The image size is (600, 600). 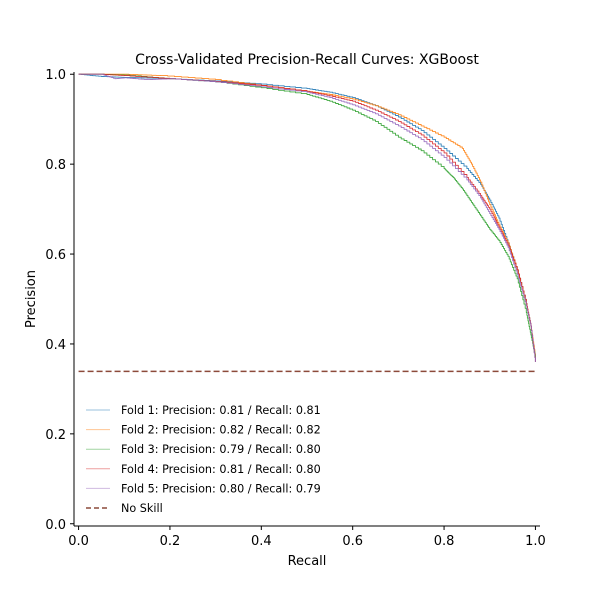 What do you see at coordinates (261, 541) in the screenshot?
I see `x-tick-label: 0.4` at bounding box center [261, 541].